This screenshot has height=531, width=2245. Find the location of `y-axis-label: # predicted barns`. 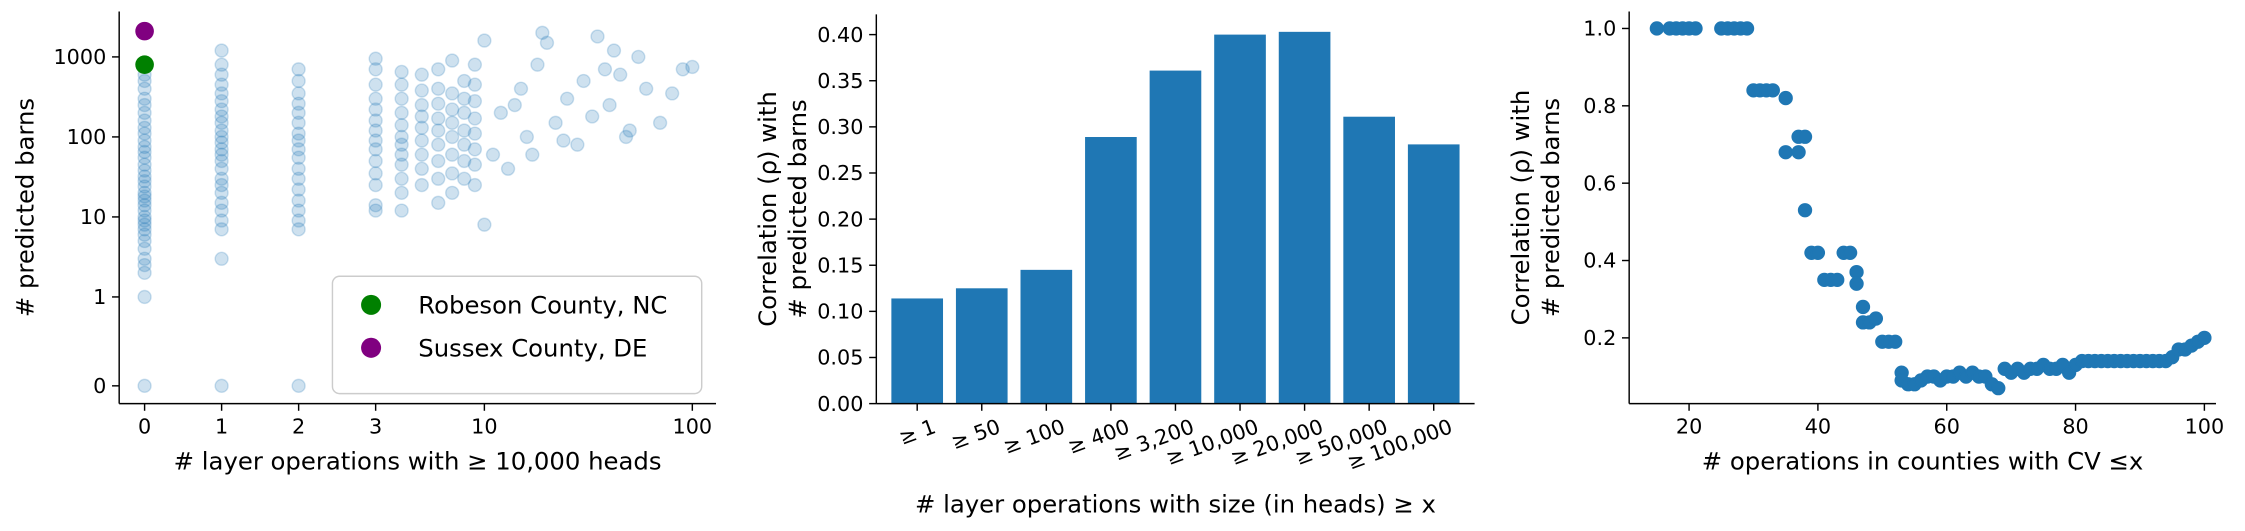

y-axis-label: # predicted barns is located at coordinates (24, 207).